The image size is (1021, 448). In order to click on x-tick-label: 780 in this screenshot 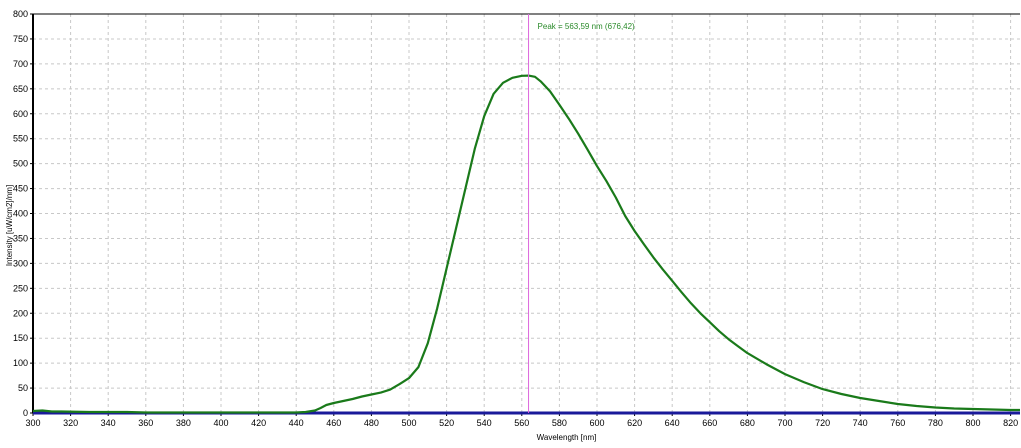, I will do `click(935, 423)`.